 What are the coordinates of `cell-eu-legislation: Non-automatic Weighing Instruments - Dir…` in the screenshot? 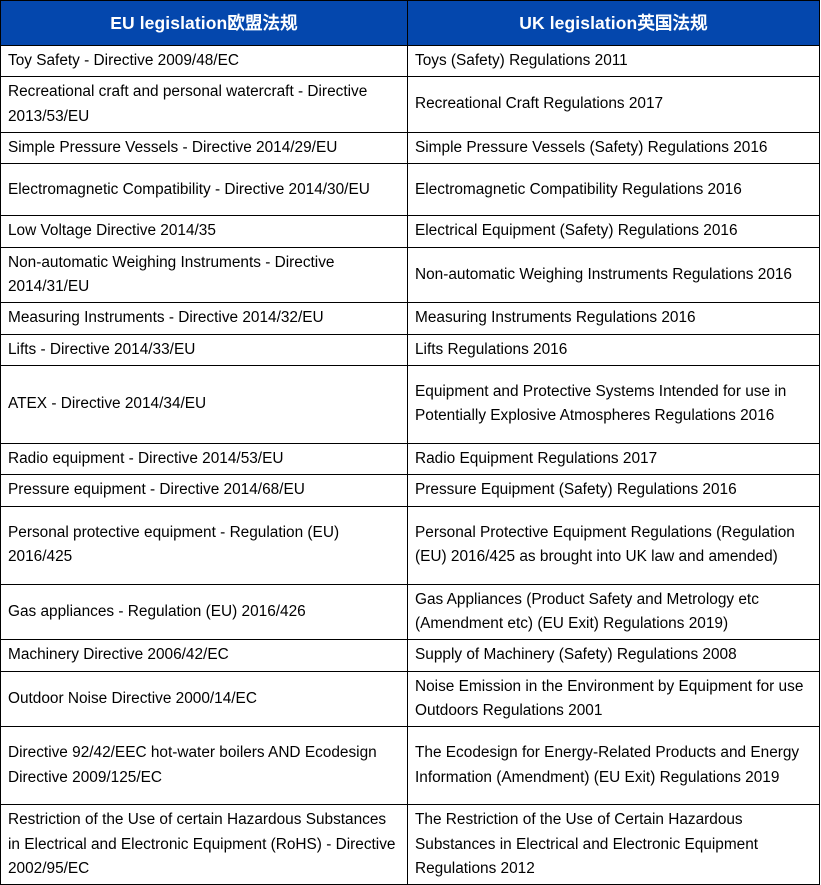 It's located at (204, 275).